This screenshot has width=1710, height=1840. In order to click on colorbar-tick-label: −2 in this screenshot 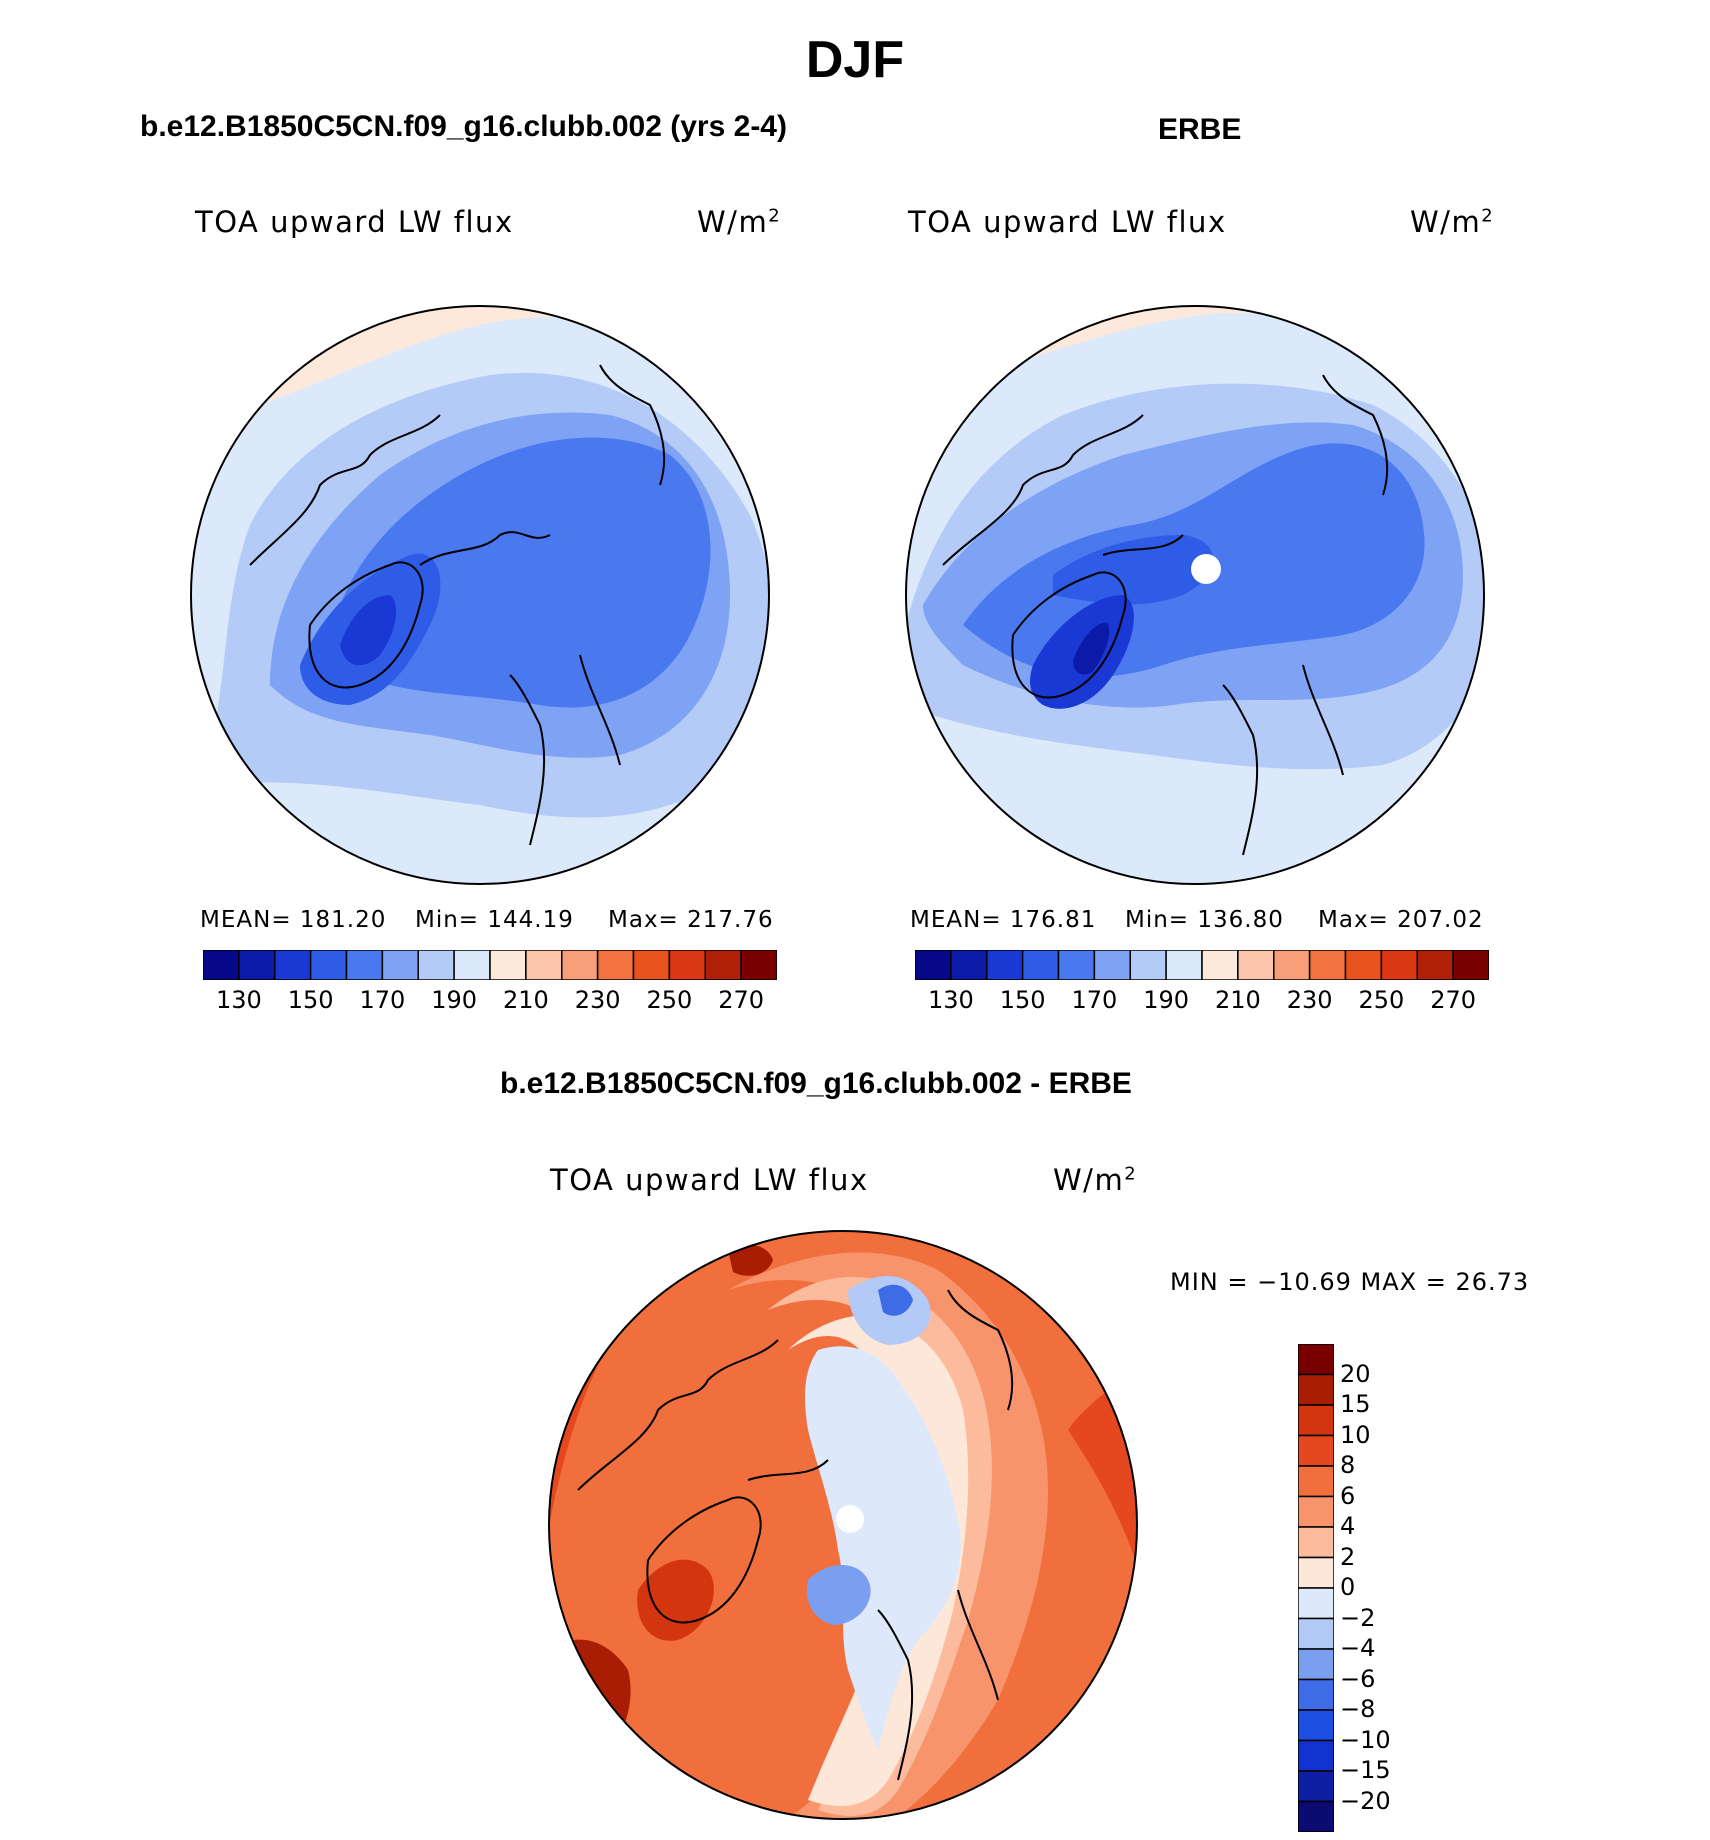, I will do `click(1358, 1617)`.